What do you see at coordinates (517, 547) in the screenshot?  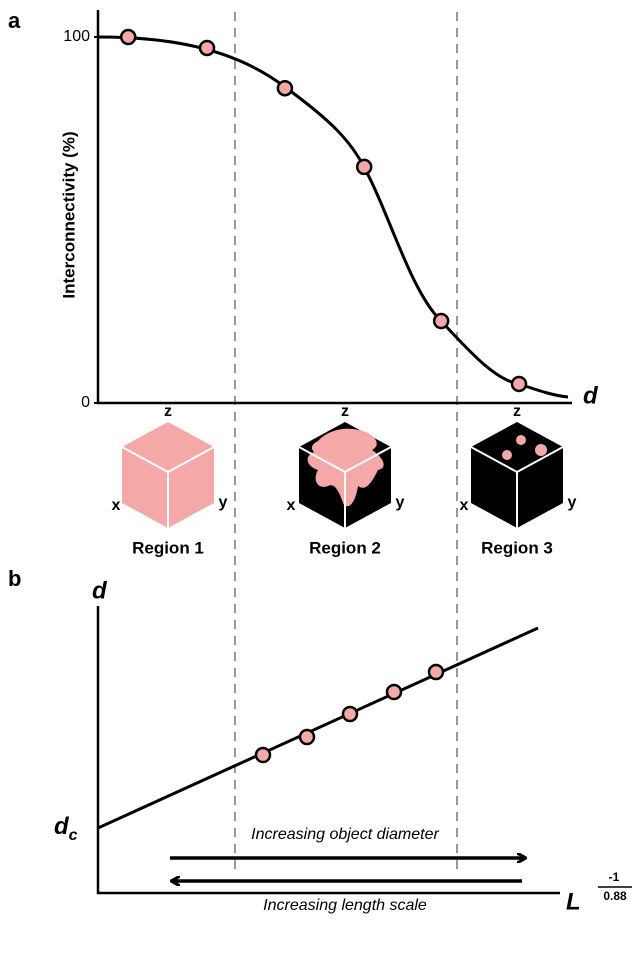 I see `region-label: Region 3` at bounding box center [517, 547].